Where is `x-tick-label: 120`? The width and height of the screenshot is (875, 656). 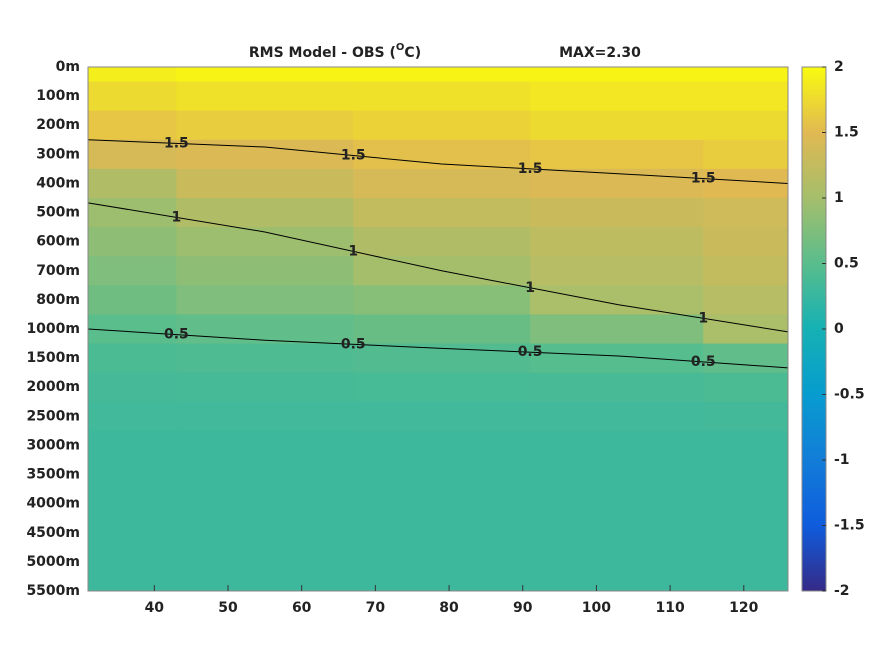
x-tick-label: 120 is located at coordinates (743, 608).